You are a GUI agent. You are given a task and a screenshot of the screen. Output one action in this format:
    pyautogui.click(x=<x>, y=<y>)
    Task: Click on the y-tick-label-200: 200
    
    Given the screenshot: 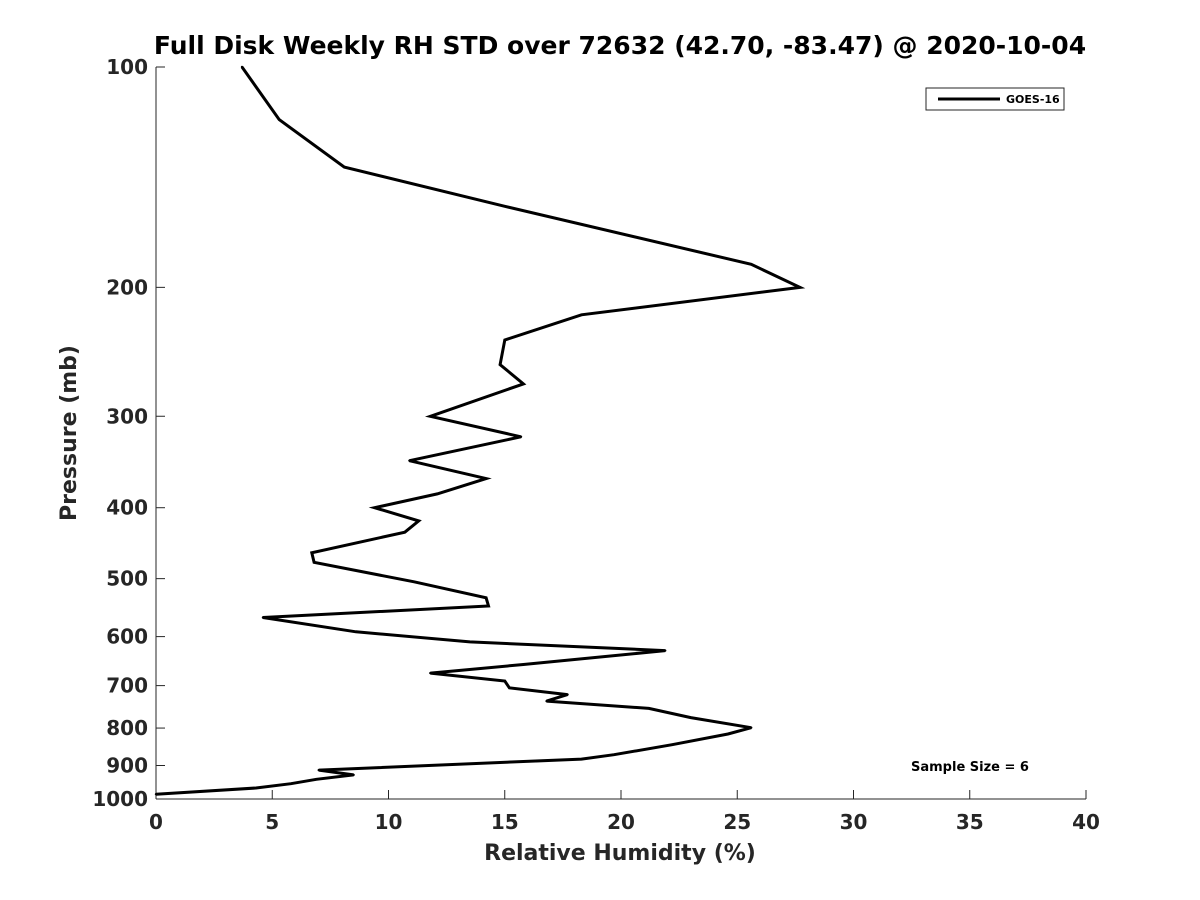 What is the action you would take?
    pyautogui.click(x=127, y=287)
    